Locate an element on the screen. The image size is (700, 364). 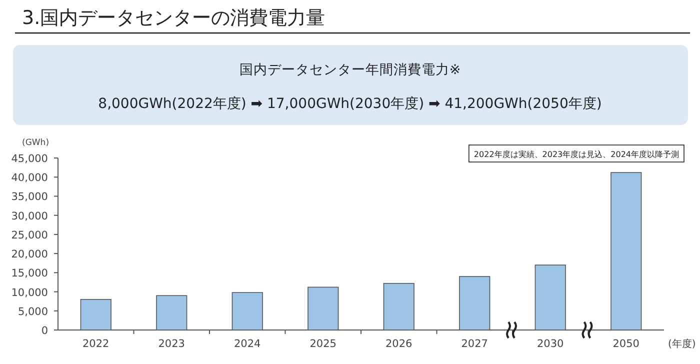
annotation: 2022年度は実績、2023年度は見込、2024年度以降予測 is located at coordinates (576, 154).